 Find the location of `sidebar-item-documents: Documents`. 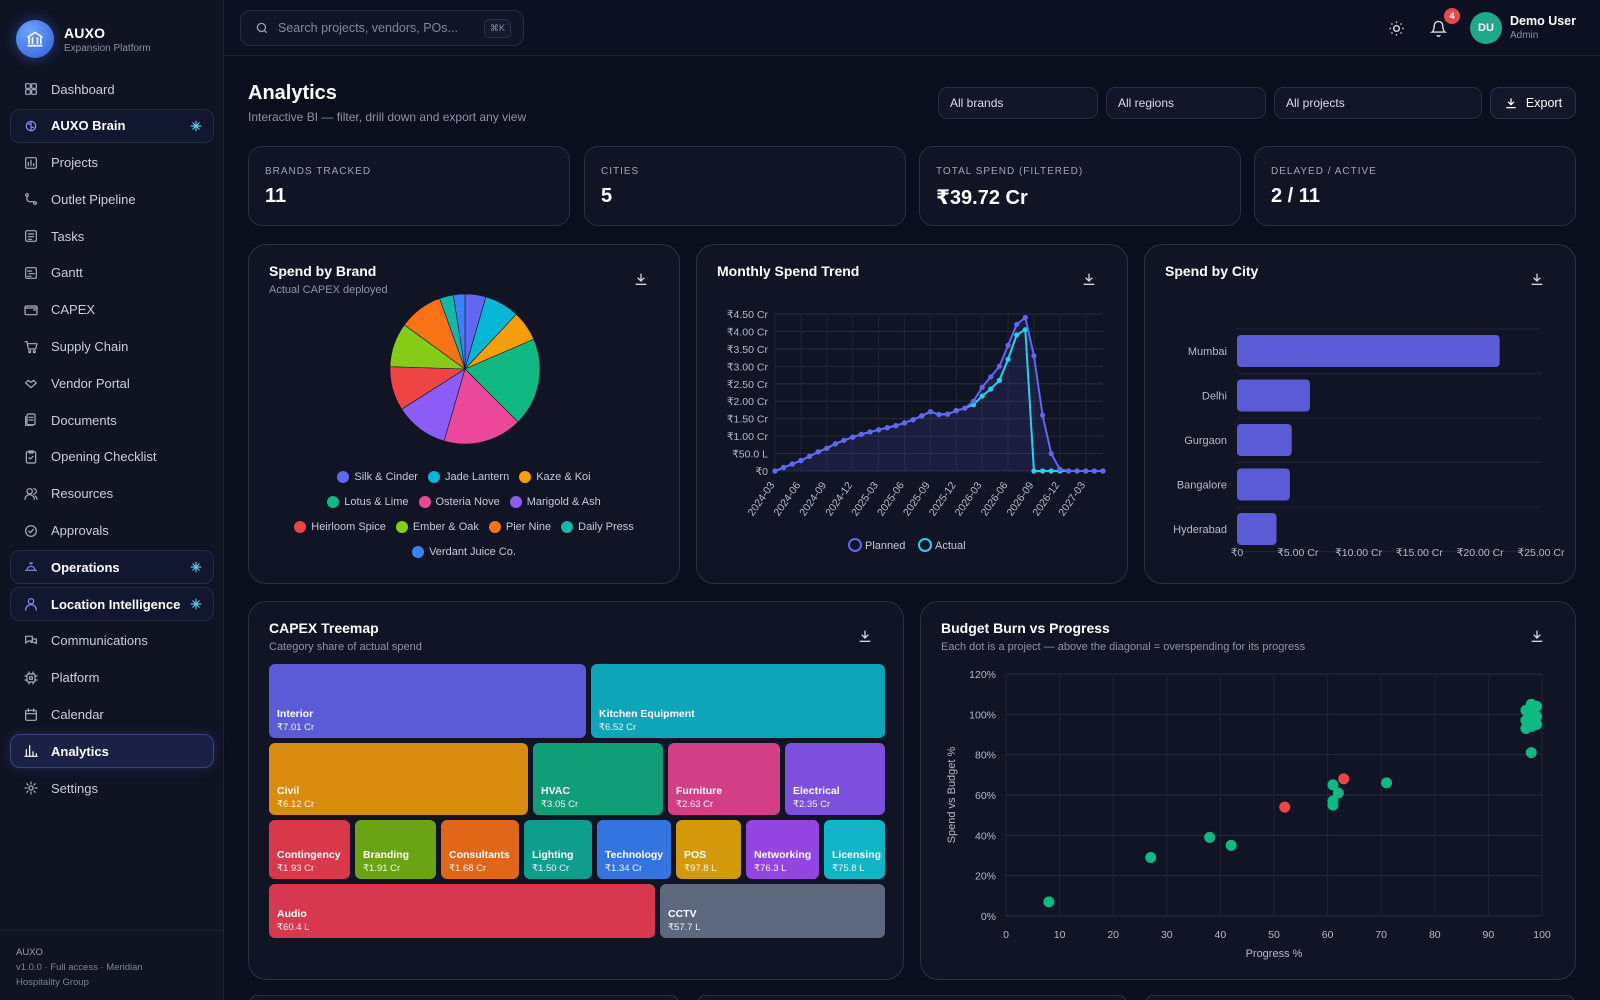

sidebar-item-documents: Documents is located at coordinates (112, 420).